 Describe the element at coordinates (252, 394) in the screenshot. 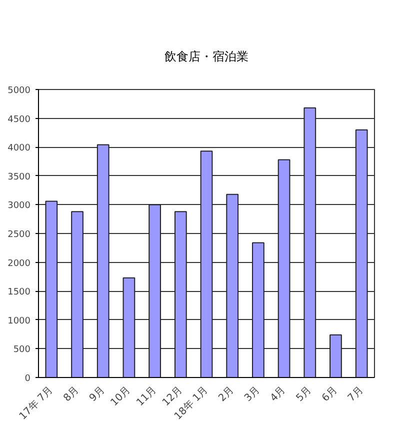

I see `x-tick-label: 3月` at that location.